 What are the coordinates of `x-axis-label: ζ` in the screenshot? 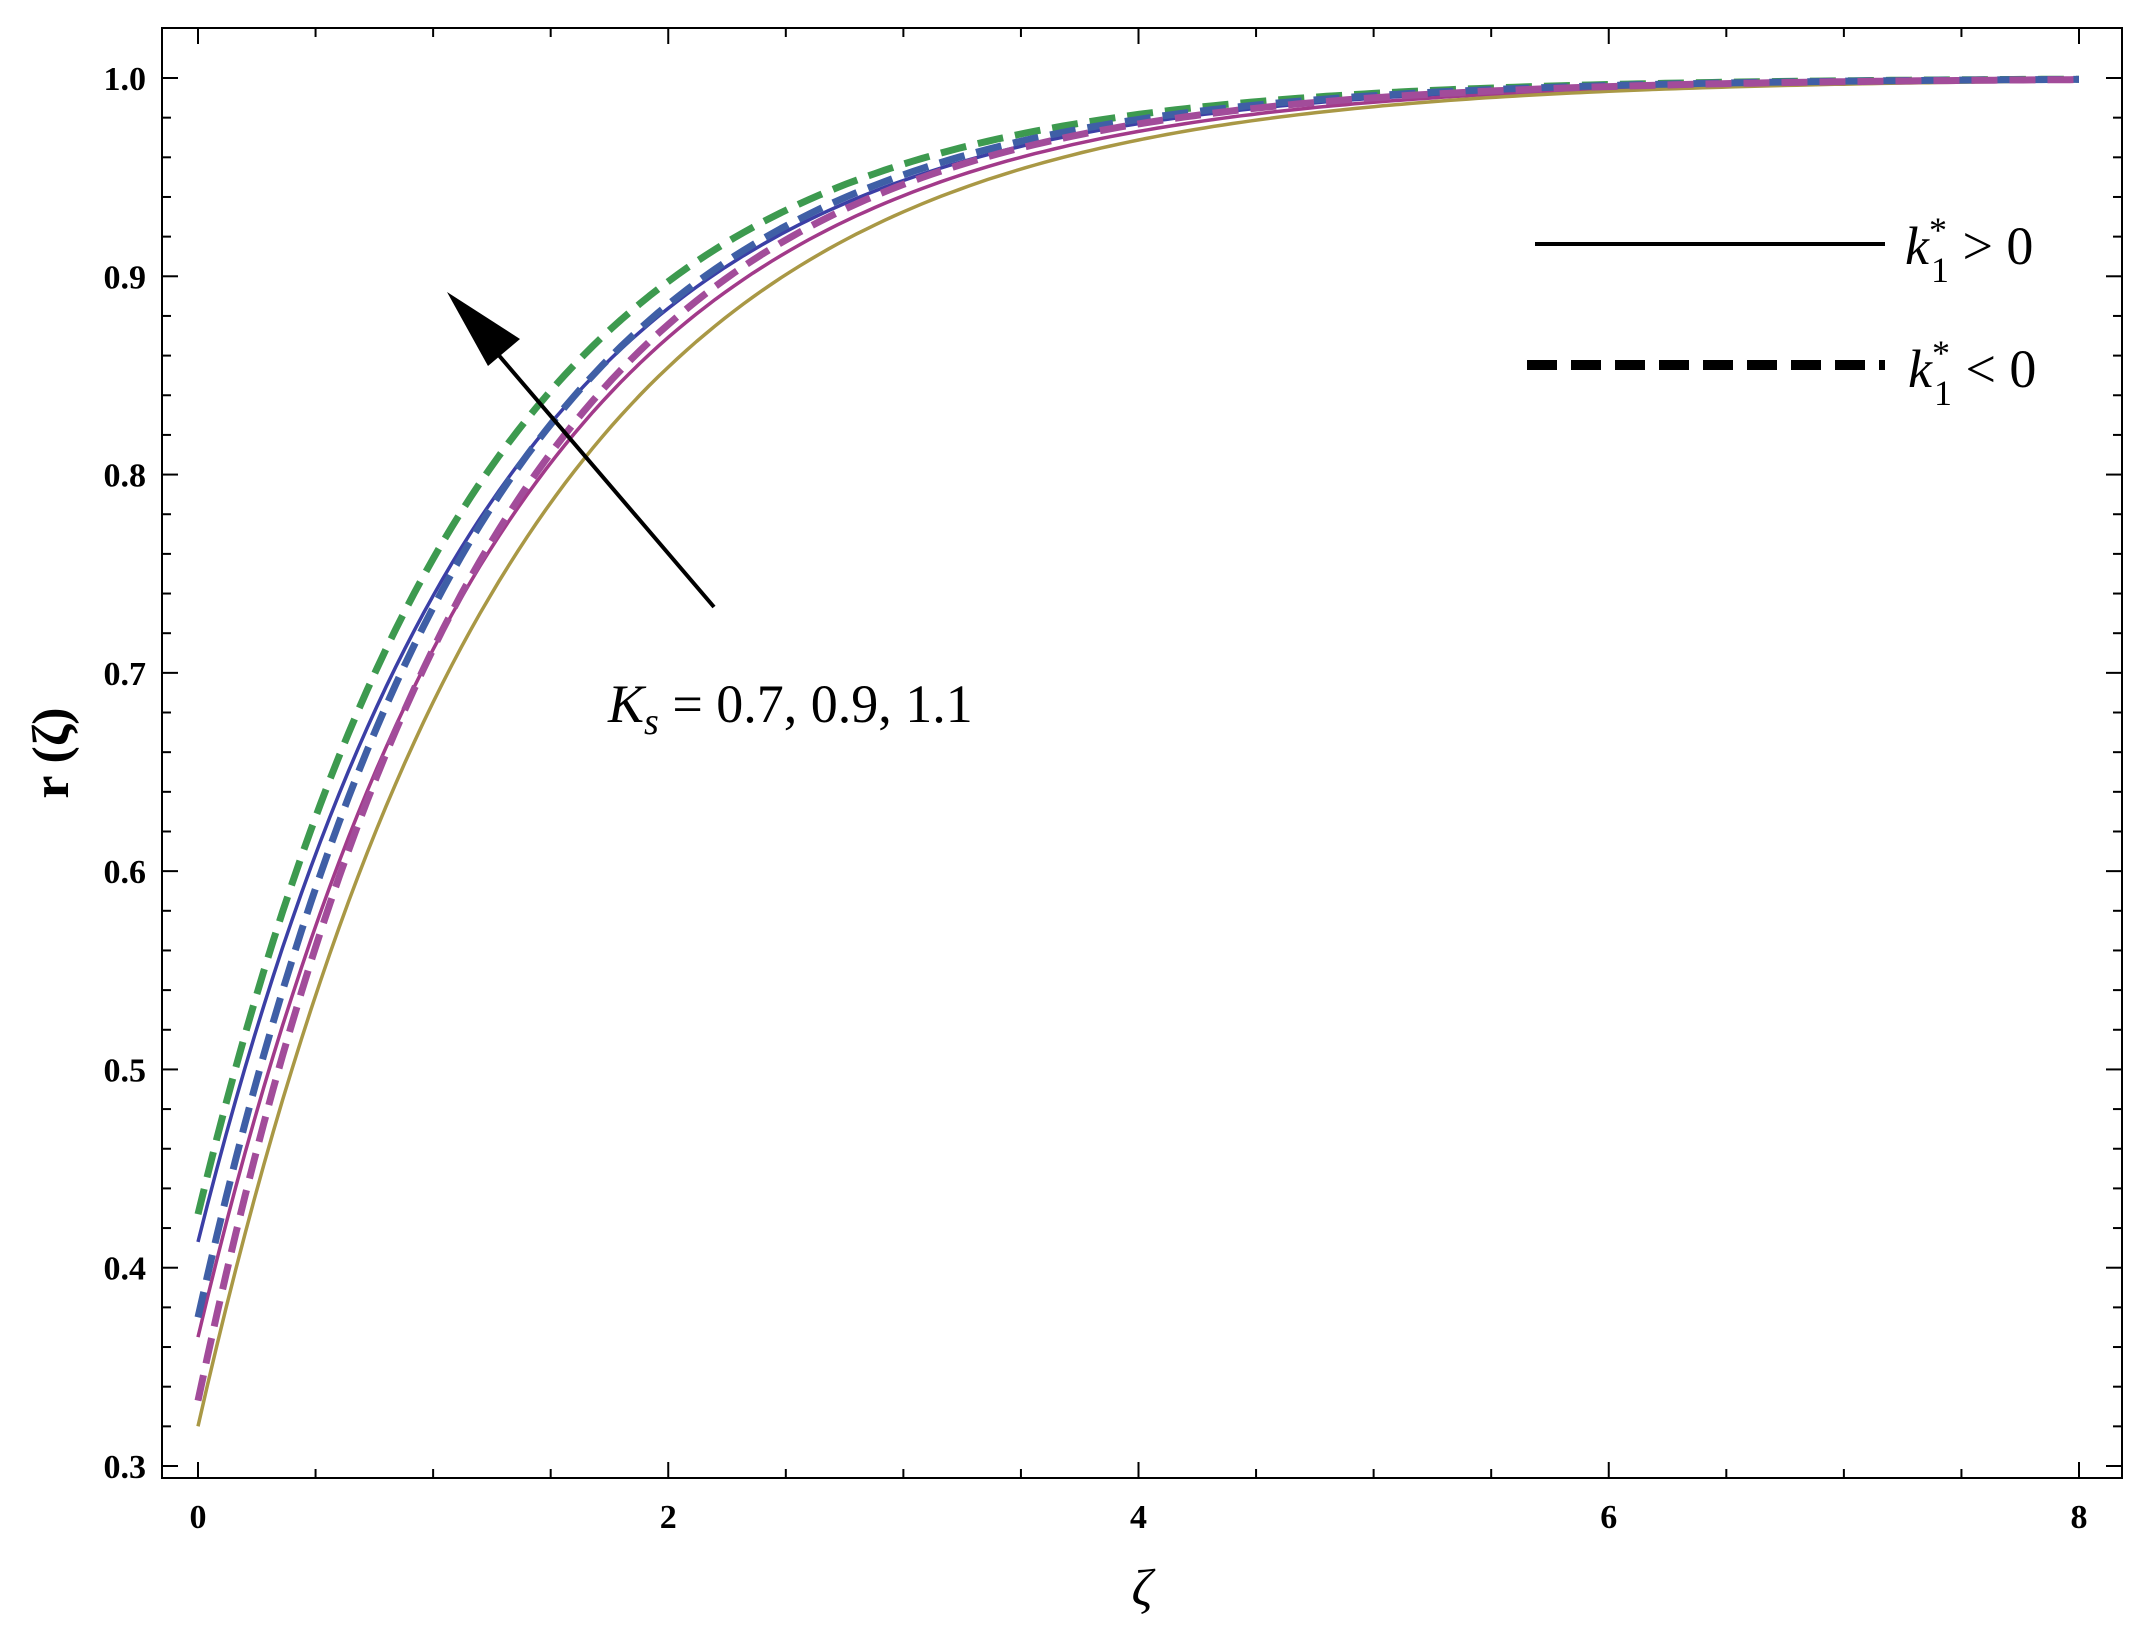 It's located at (1143, 1588).